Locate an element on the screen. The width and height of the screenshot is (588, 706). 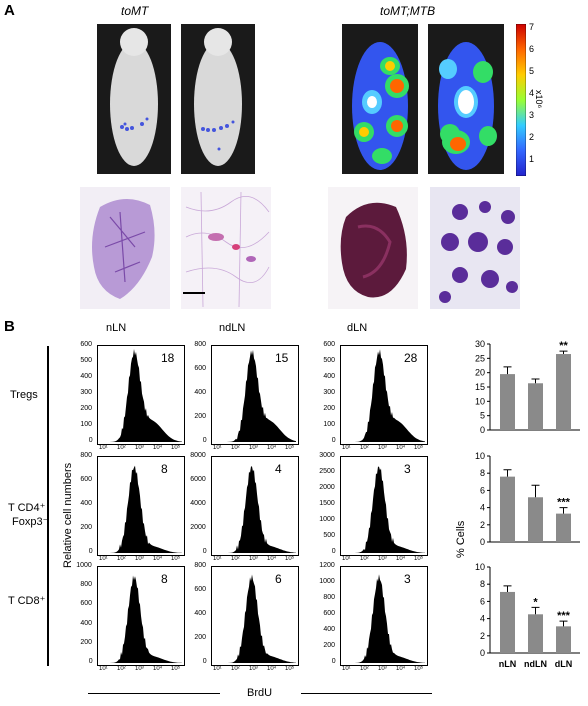
histogram-y-tick: 2000 is located at coordinates (198, 527).